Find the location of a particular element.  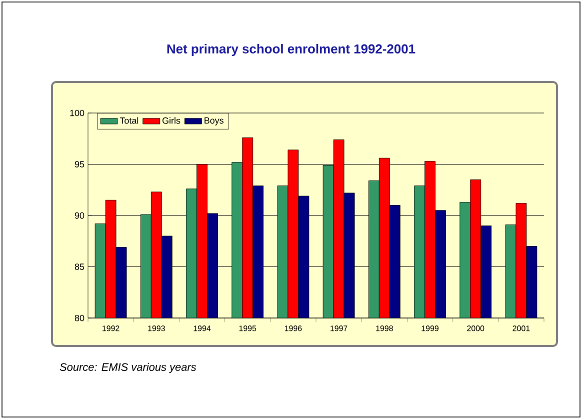

chart-title: Net primary school enrolment 1992-2001 is located at coordinates (291, 50).